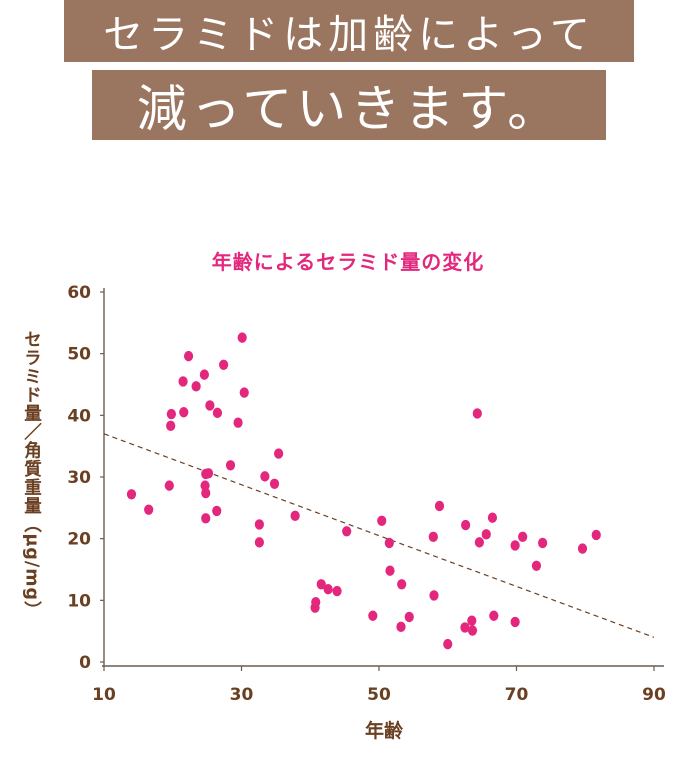 This screenshot has width=696, height=776. What do you see at coordinates (104, 695) in the screenshot?
I see `x-tick-label: 10` at bounding box center [104, 695].